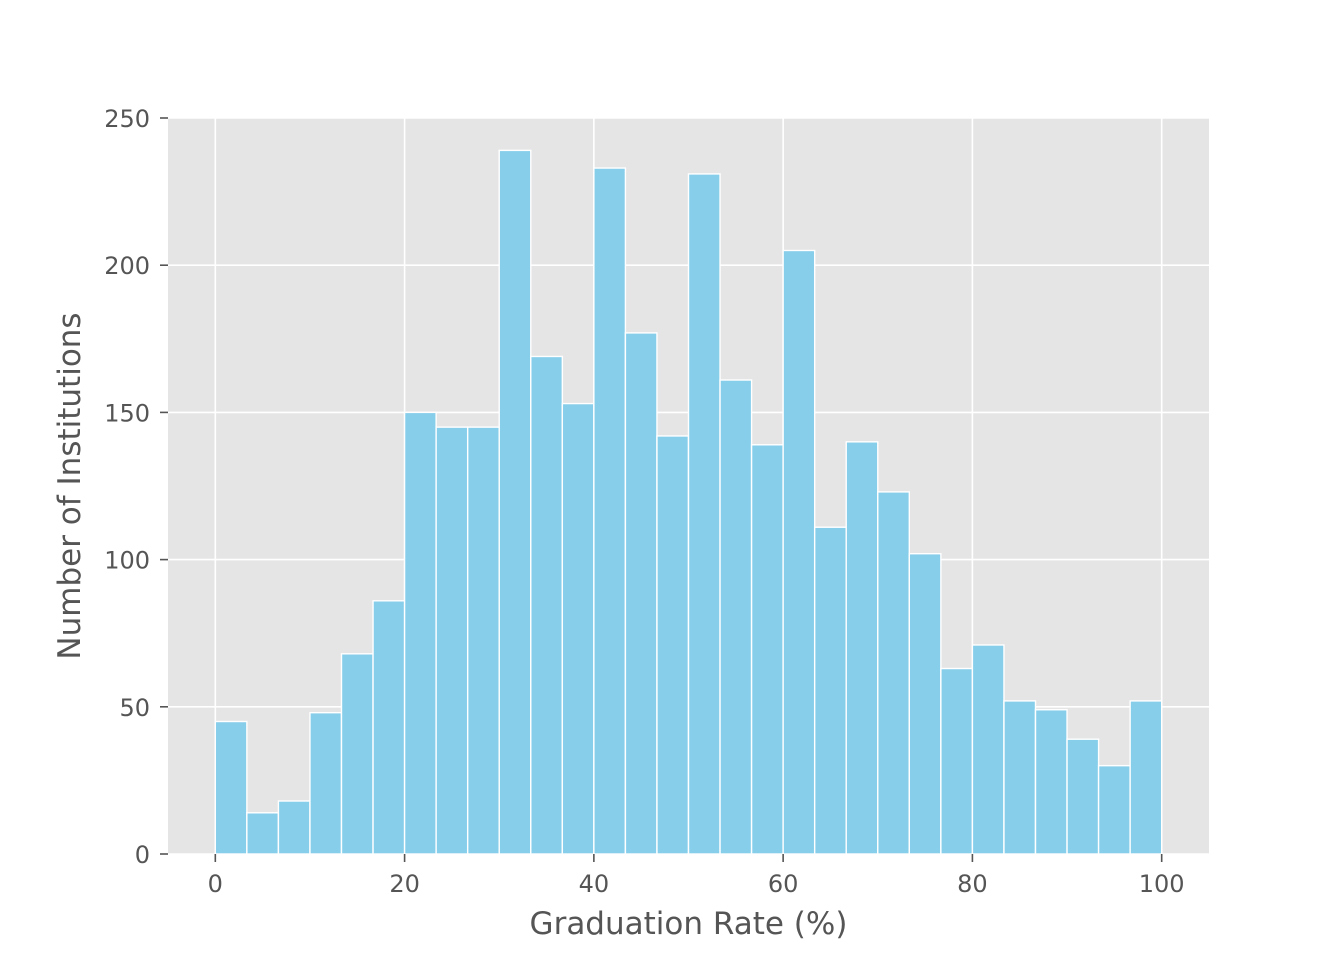 Image resolution: width=1344 pixels, height=960 pixels. Describe the element at coordinates (972, 884) in the screenshot. I see `x-tick-label: 80` at that location.